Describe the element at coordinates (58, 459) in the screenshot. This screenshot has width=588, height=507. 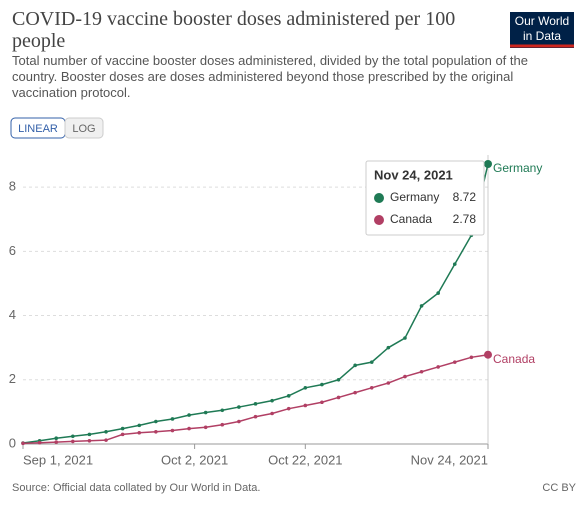
I see `x-tick-label: Sep 1, 2021` at that location.